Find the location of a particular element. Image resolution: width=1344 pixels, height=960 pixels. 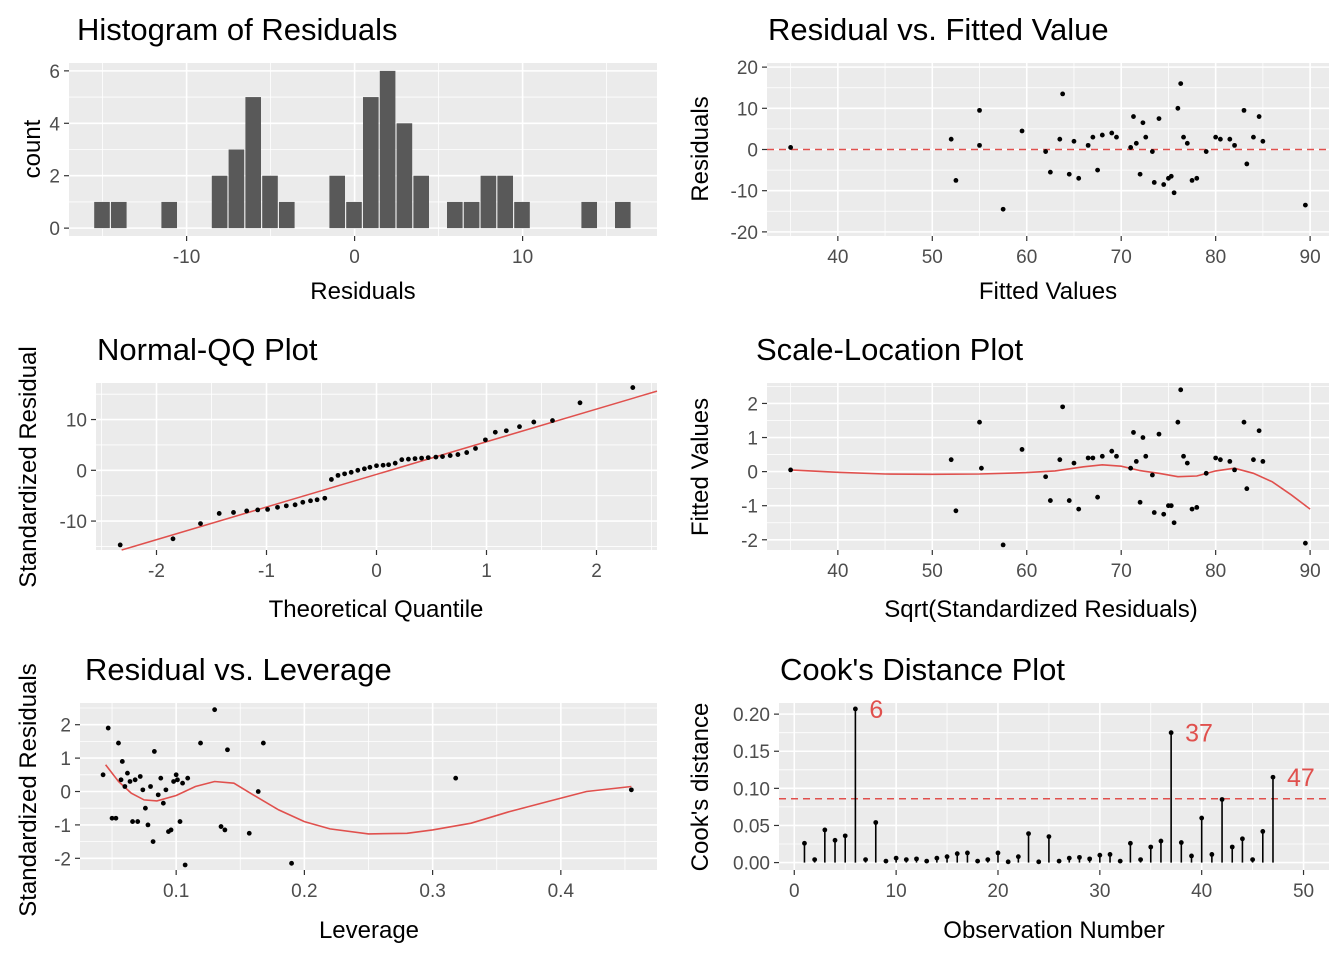

qq-title: Normal-QQ Plot is located at coordinates (207, 349).